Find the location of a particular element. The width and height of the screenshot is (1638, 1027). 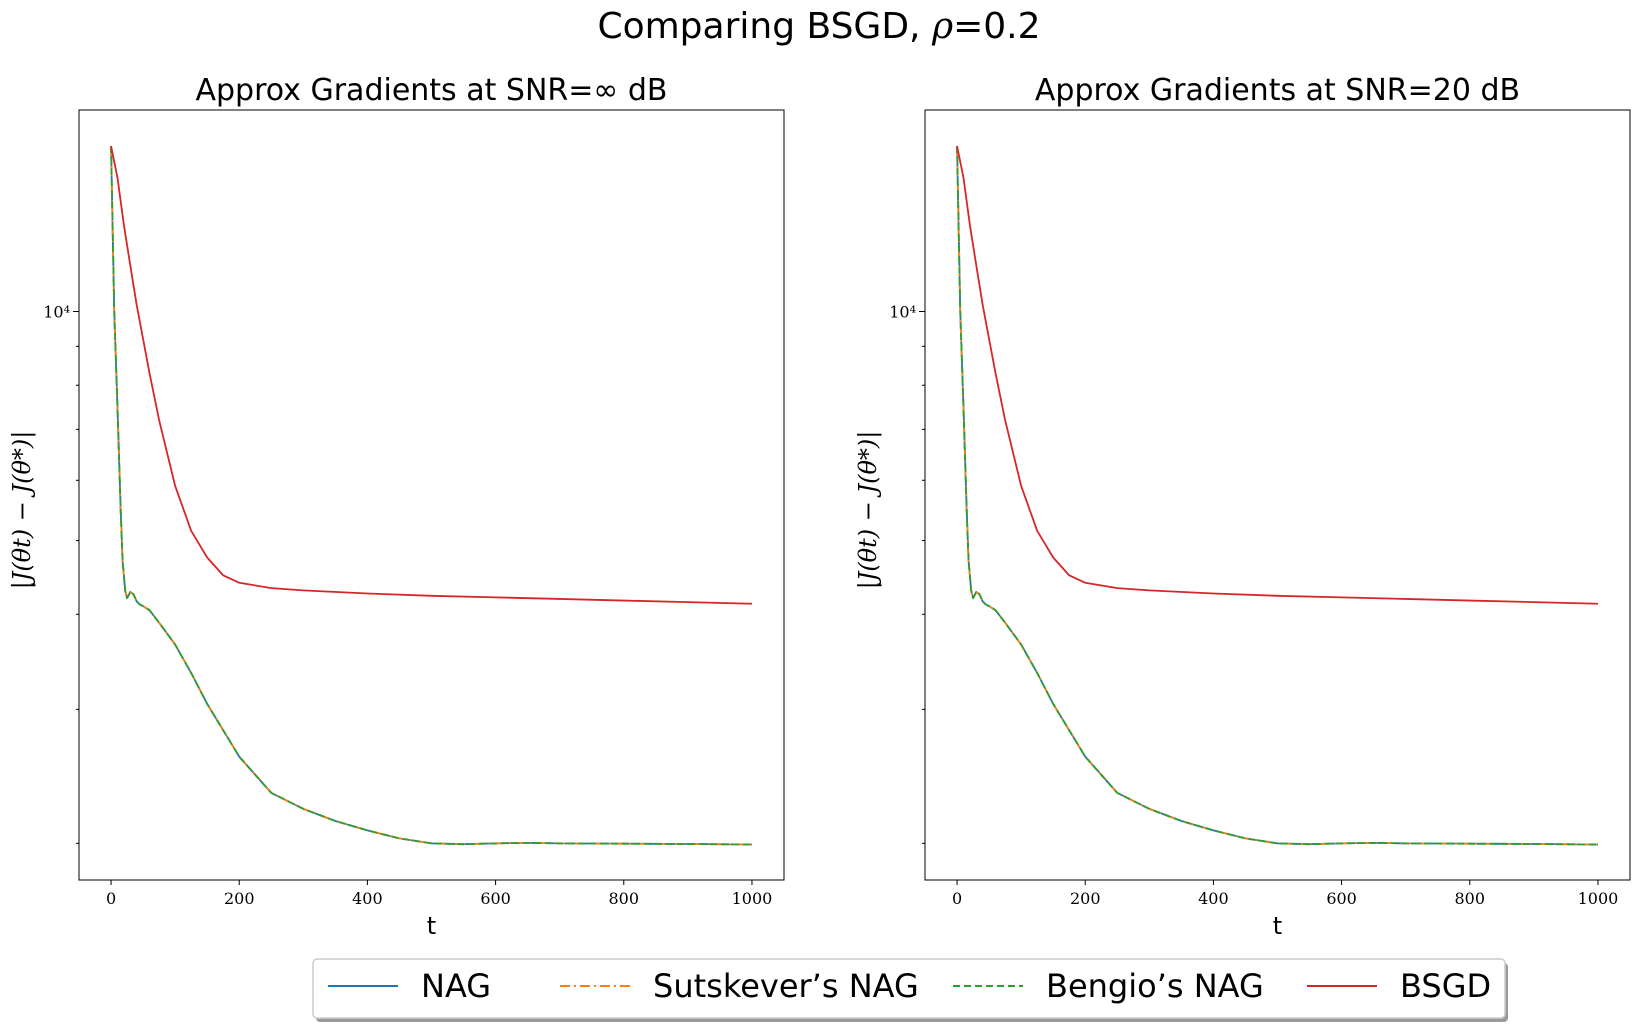

legend: NAG Sutskever’s NAG Bengio’s NAG BSGD is located at coordinates (910, 990).